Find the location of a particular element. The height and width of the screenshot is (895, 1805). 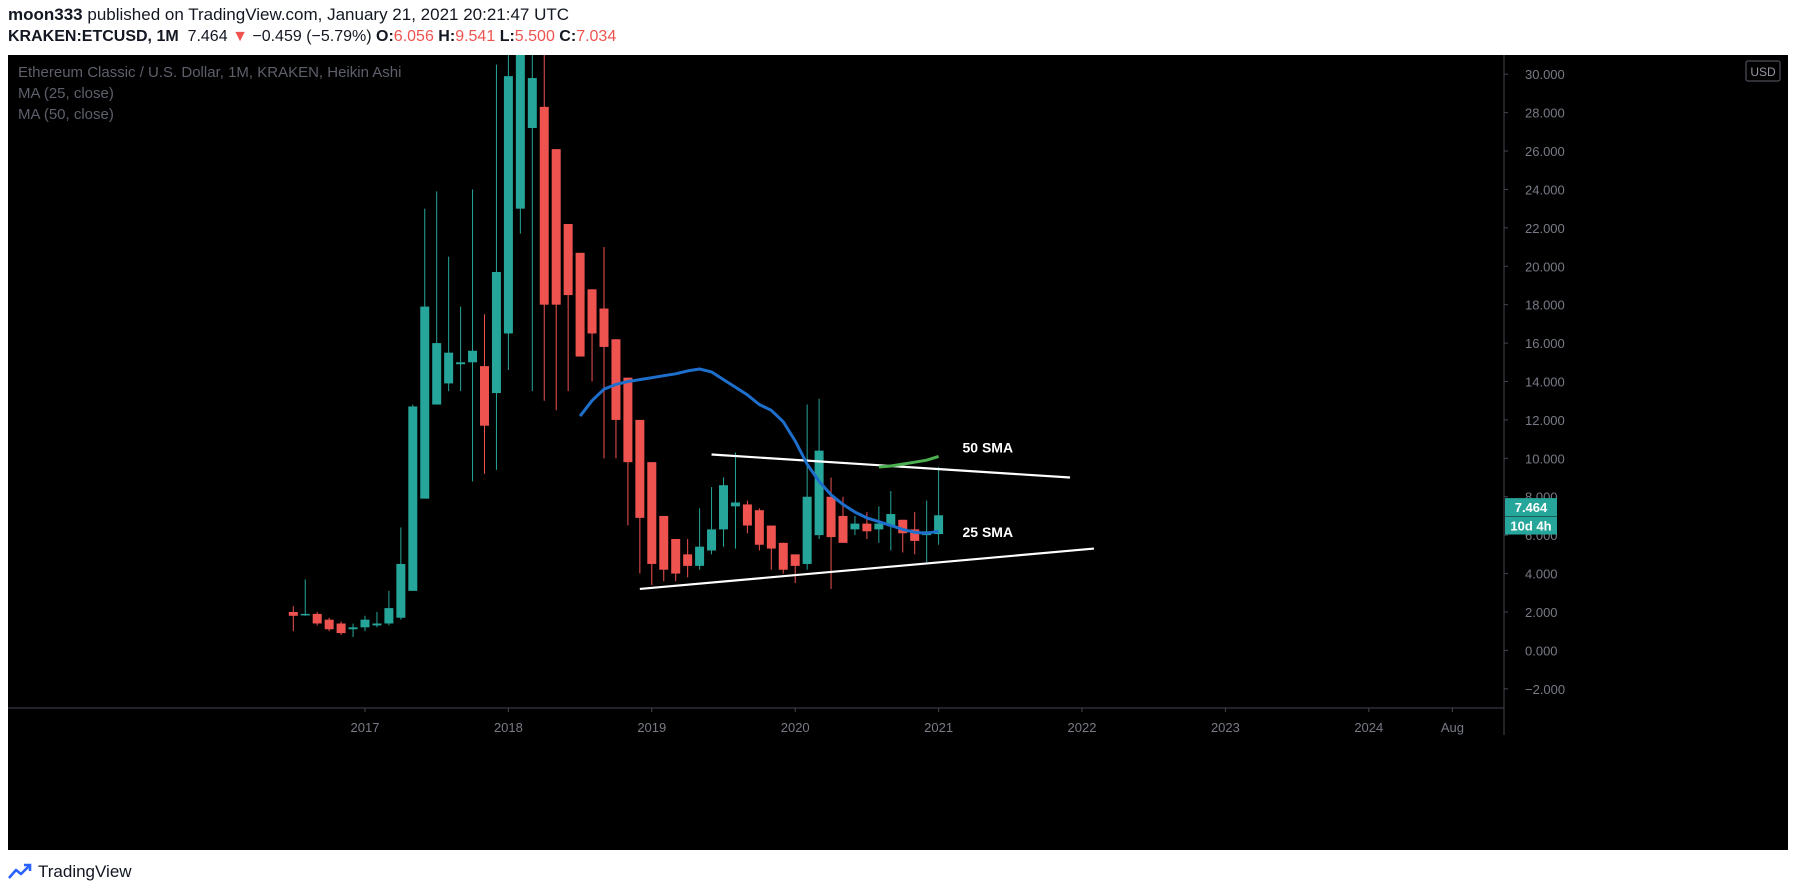

low-label: L: is located at coordinates (507, 36).